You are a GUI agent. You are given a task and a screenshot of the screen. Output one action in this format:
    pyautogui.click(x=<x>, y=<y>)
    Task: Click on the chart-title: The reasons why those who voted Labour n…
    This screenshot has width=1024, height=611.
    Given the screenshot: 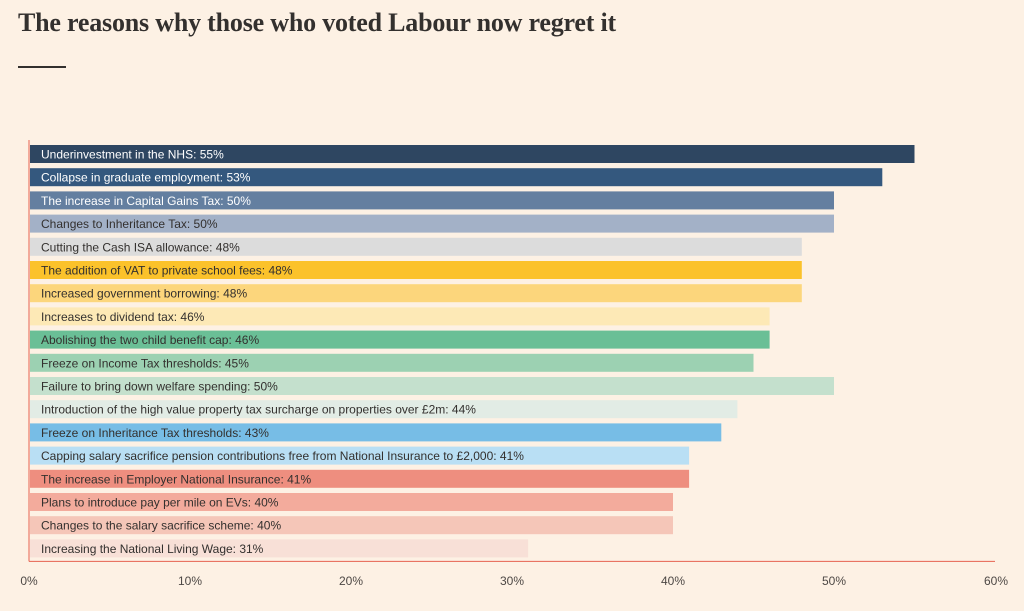 What is the action you would take?
    pyautogui.click(x=317, y=22)
    